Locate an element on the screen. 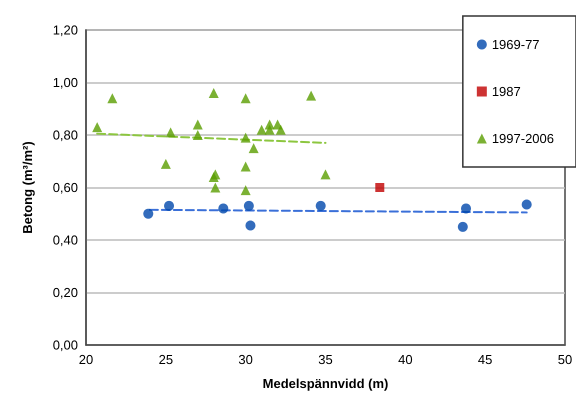  y-tick-label: 0,00 is located at coordinates (65, 345).